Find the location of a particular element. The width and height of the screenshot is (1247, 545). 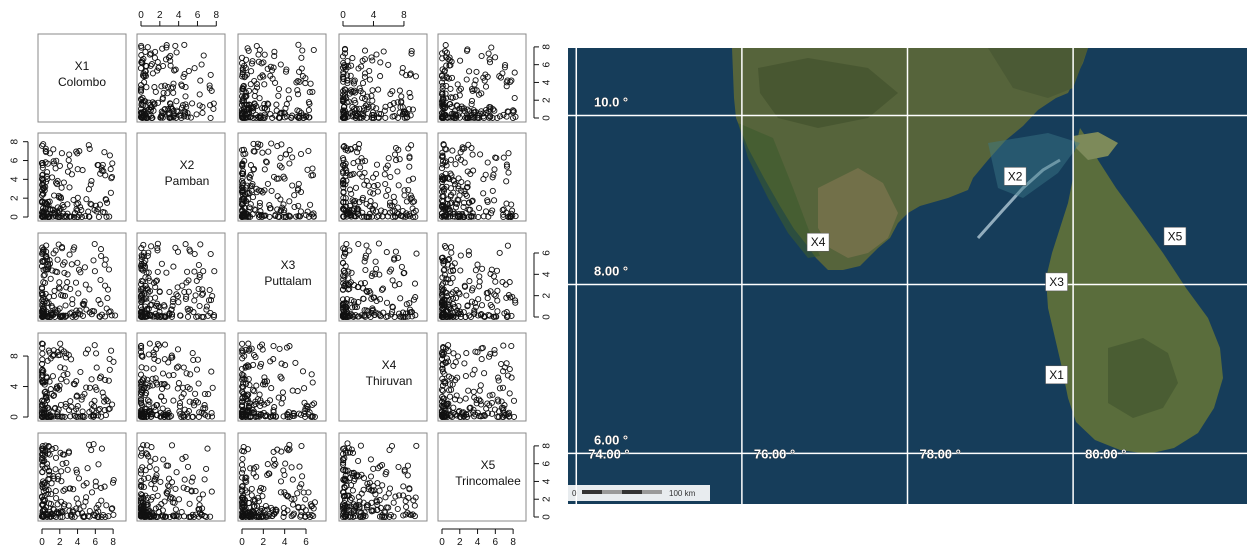

longitude-label: 78.00 ° is located at coordinates (940, 453).